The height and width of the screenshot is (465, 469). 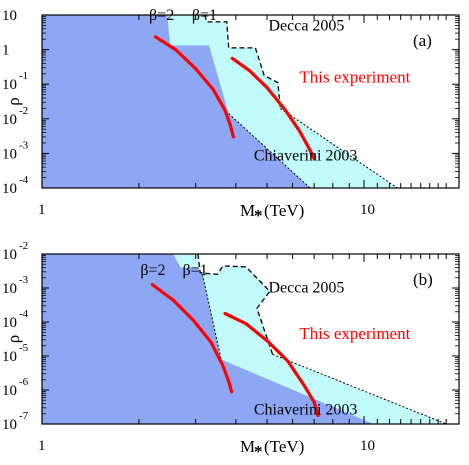 I want to click on panel-tag: (b), so click(x=423, y=279).